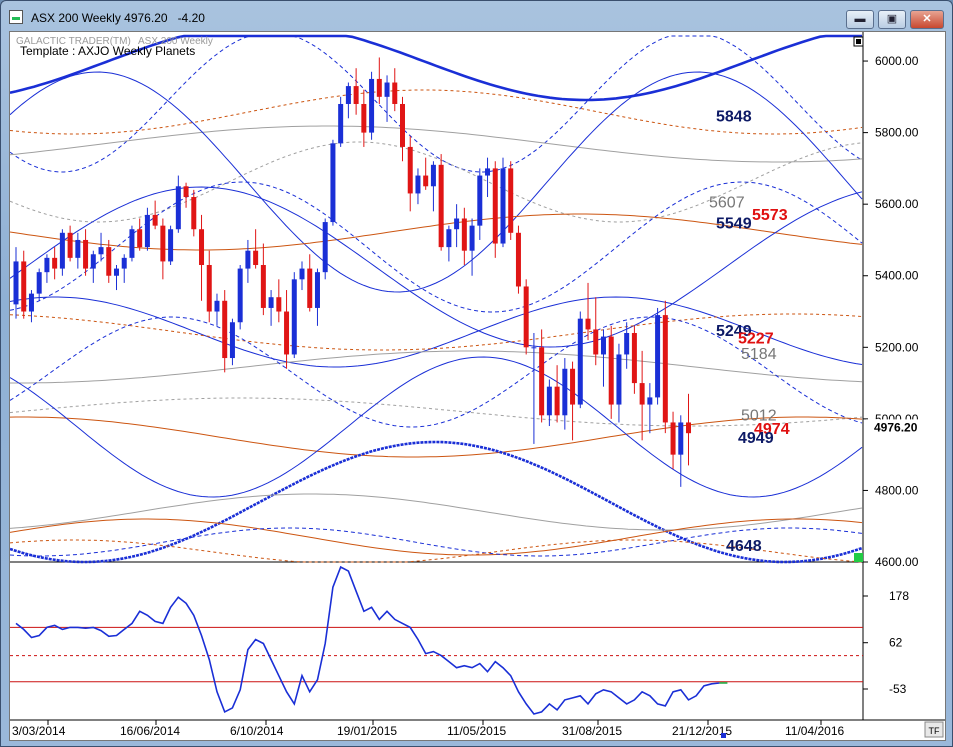  I want to click on osc-tick-label: -53, so click(898, 689).